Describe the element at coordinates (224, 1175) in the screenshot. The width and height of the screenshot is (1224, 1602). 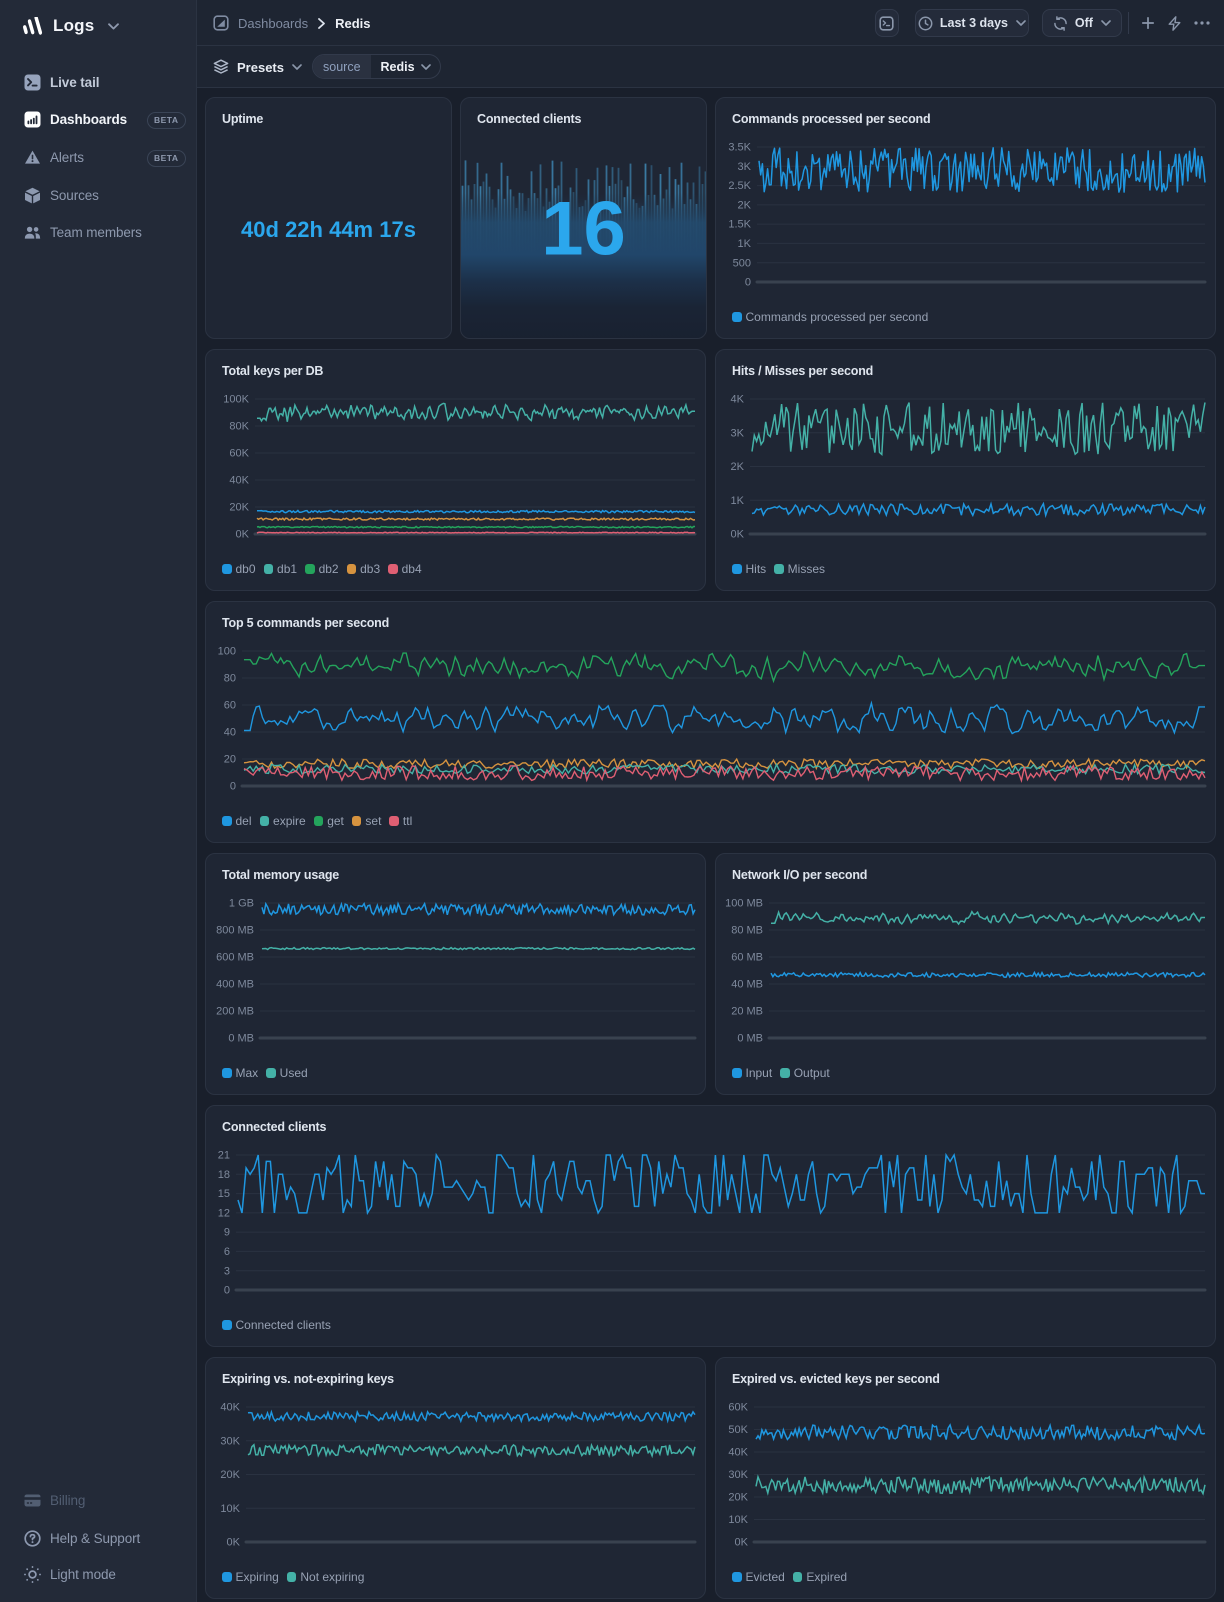
I see `svg-text: 18` at that location.